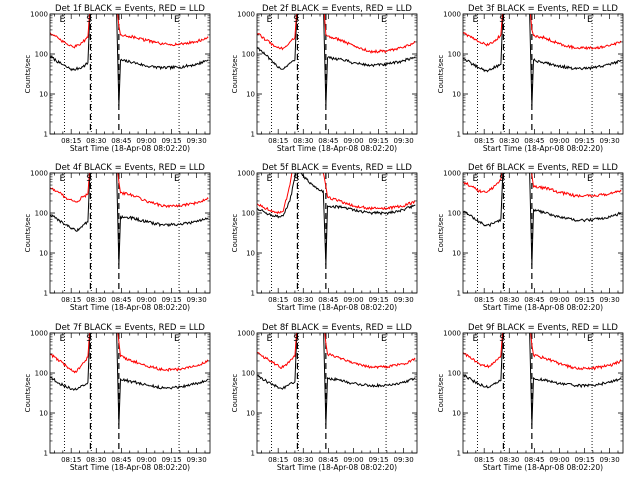 The height and width of the screenshot is (480, 640). What do you see at coordinates (337, 9) in the screenshot?
I see `panel-title: Det 2f BLACK = Events, RED = LLD` at bounding box center [337, 9].